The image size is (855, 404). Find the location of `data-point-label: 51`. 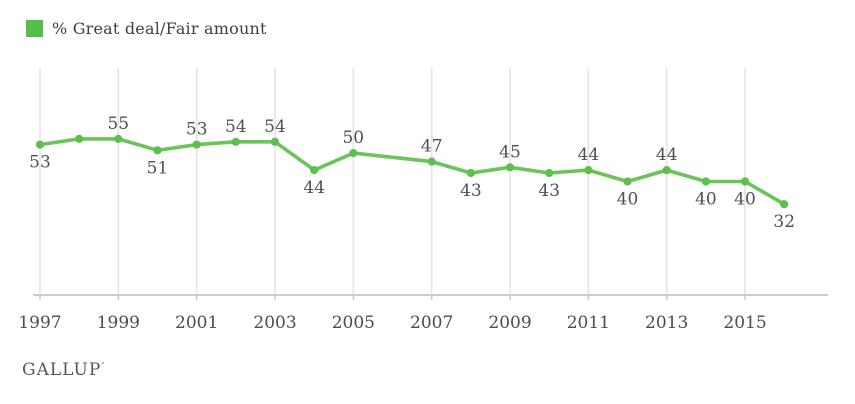

data-point-label: 51 is located at coordinates (158, 168).